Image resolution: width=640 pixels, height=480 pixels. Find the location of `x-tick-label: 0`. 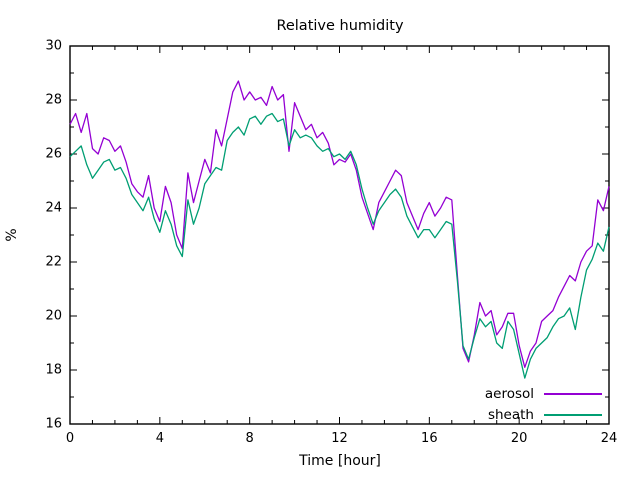

x-tick-label: 0 is located at coordinates (70, 438).